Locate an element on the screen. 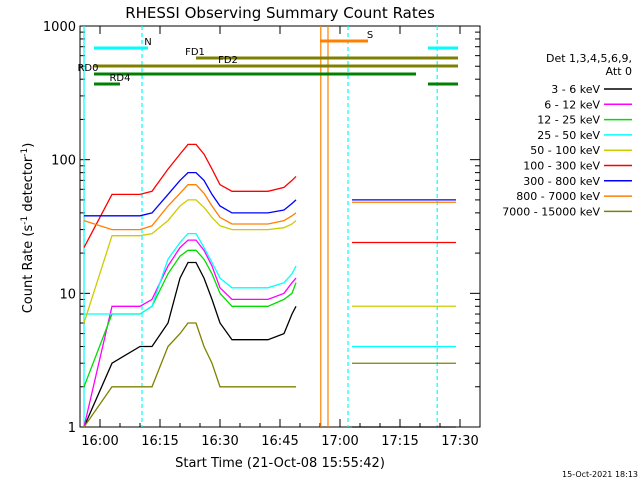 The height and width of the screenshot is (480, 640). y-axis-label-text: Count Rate (s-1 detector-1) is located at coordinates (28, 228).